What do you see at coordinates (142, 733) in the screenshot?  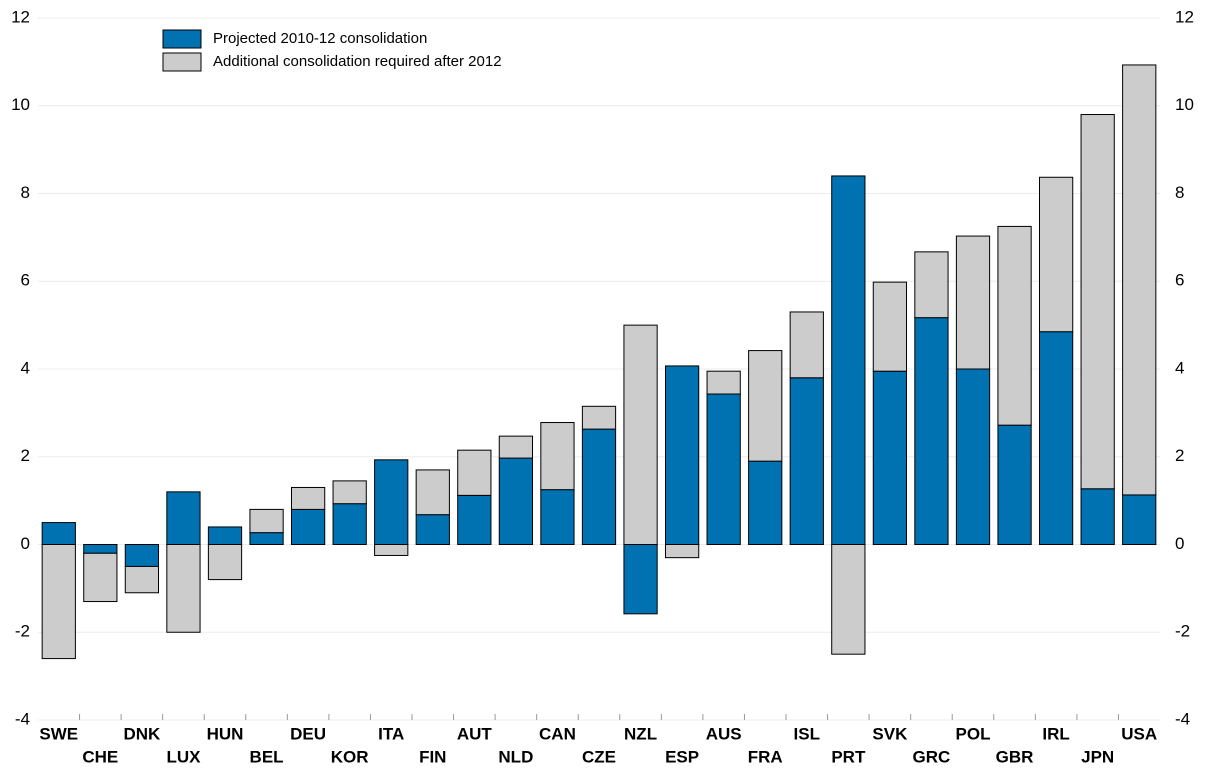 I see `x-tick-label: DNK` at bounding box center [142, 733].